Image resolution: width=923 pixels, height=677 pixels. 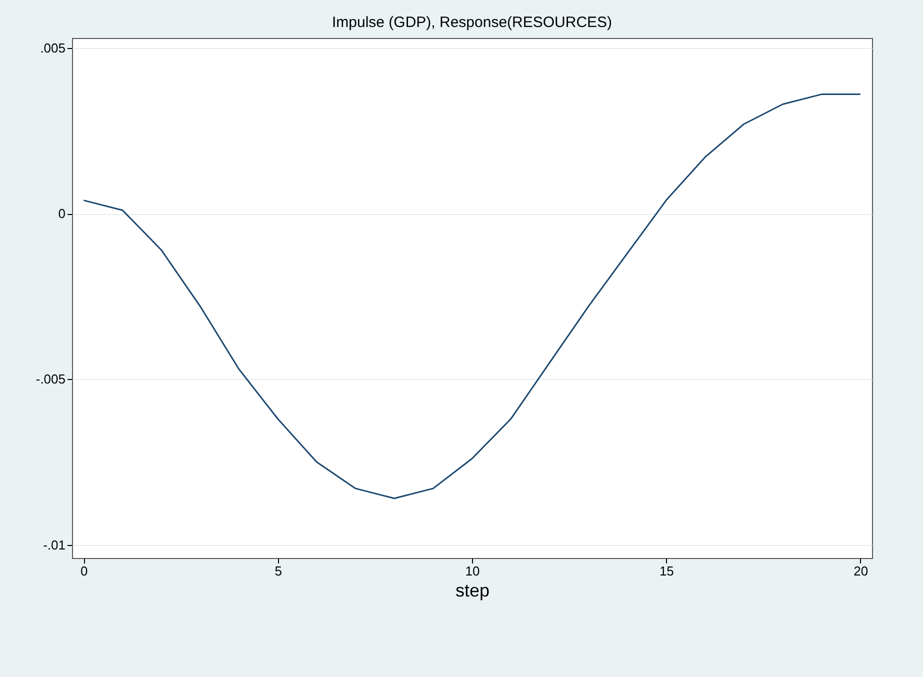 What do you see at coordinates (666, 571) in the screenshot?
I see `x-tick-label: 15` at bounding box center [666, 571].